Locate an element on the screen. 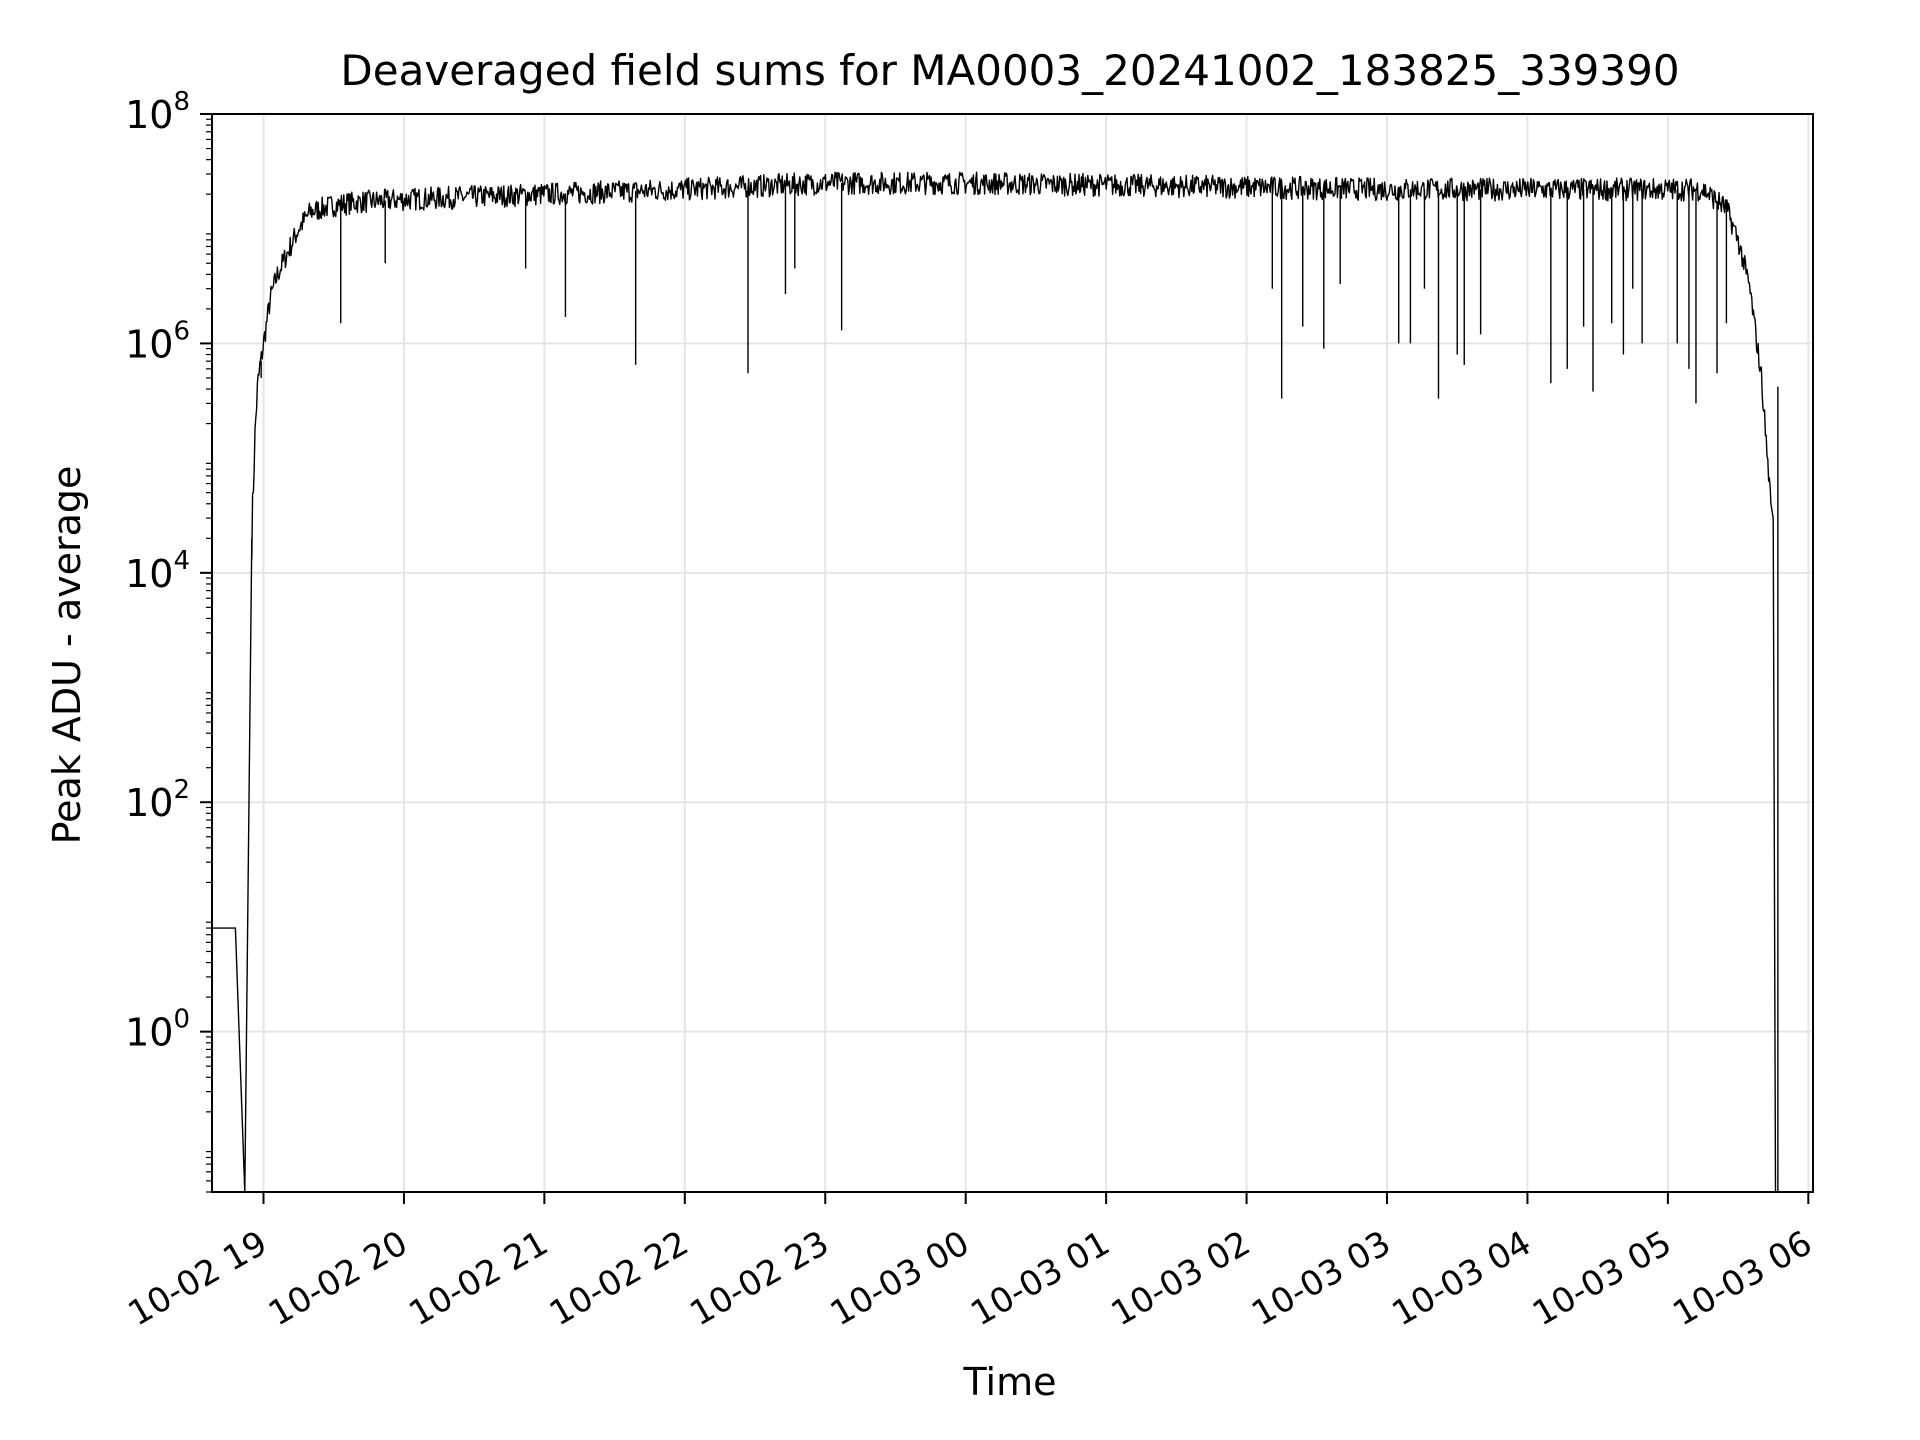 This screenshot has width=1920, height=1440. y-tick-label: 10⁰ is located at coordinates (157, 1030).